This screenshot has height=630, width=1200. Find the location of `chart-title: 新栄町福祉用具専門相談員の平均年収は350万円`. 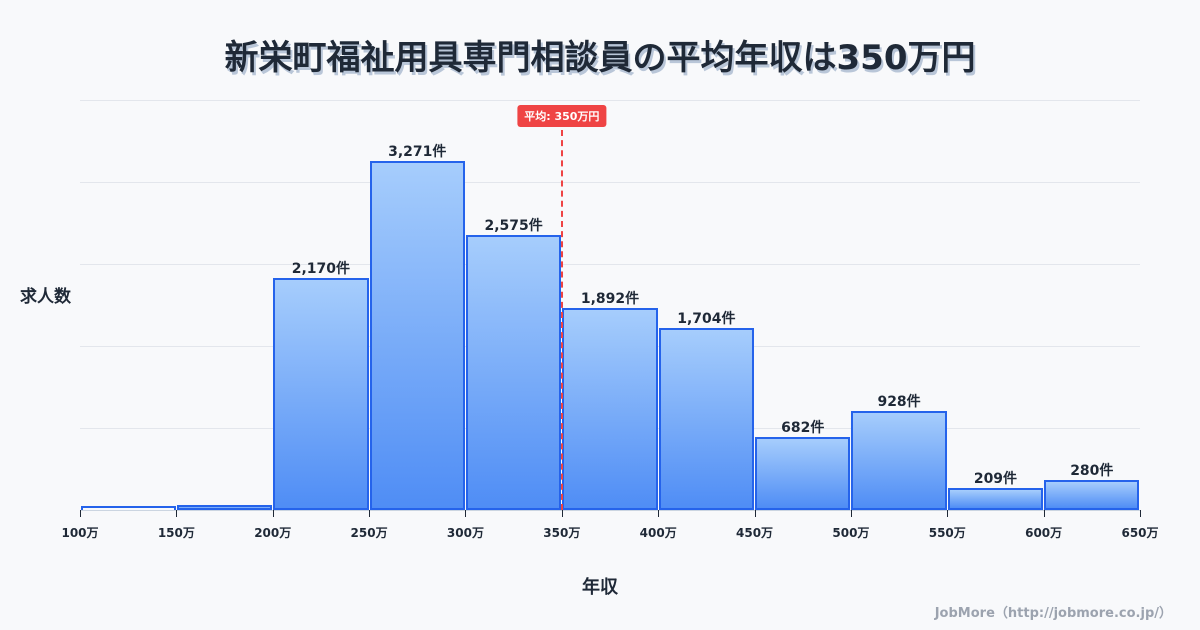

chart-title: 新栄町福祉用具専門相談員の平均年収は350万円 is located at coordinates (600, 58).